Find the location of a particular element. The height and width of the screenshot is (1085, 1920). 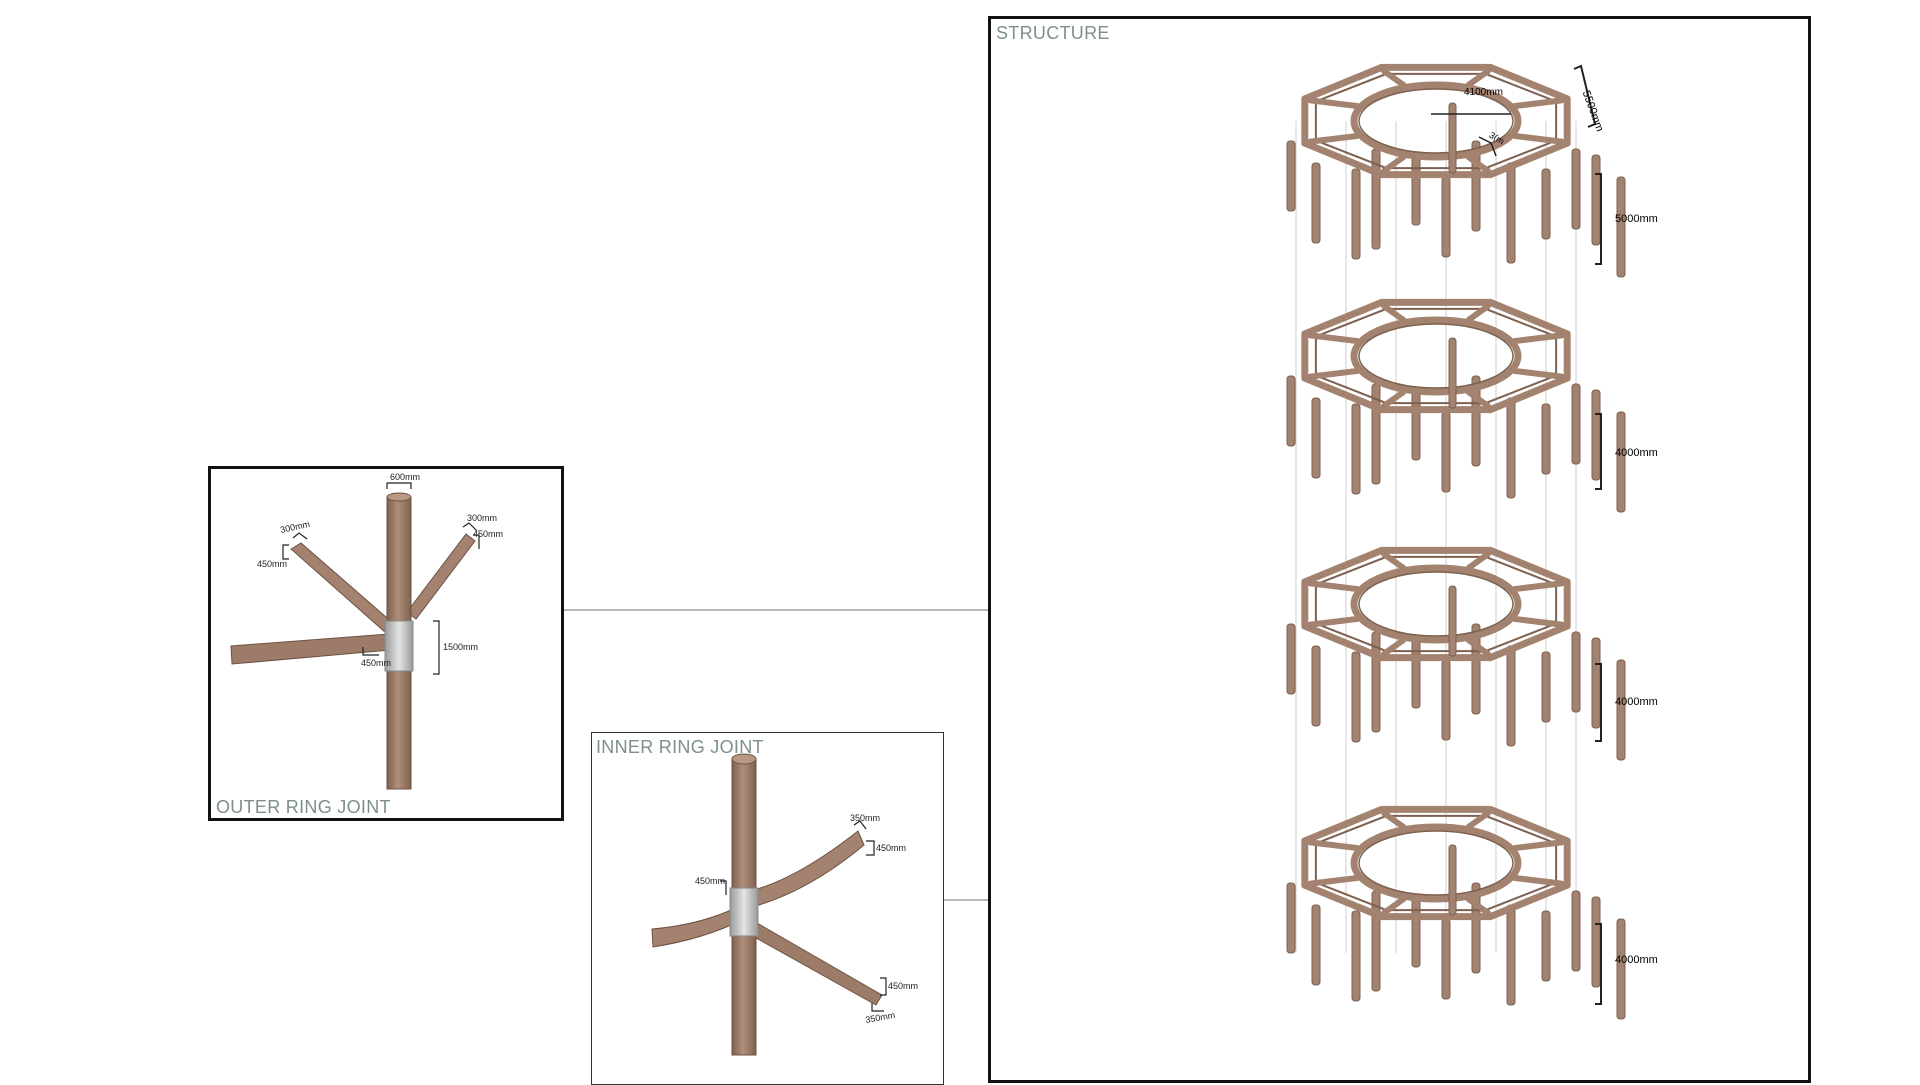

inner-dim-sleeve: 450mm is located at coordinates (710, 881).